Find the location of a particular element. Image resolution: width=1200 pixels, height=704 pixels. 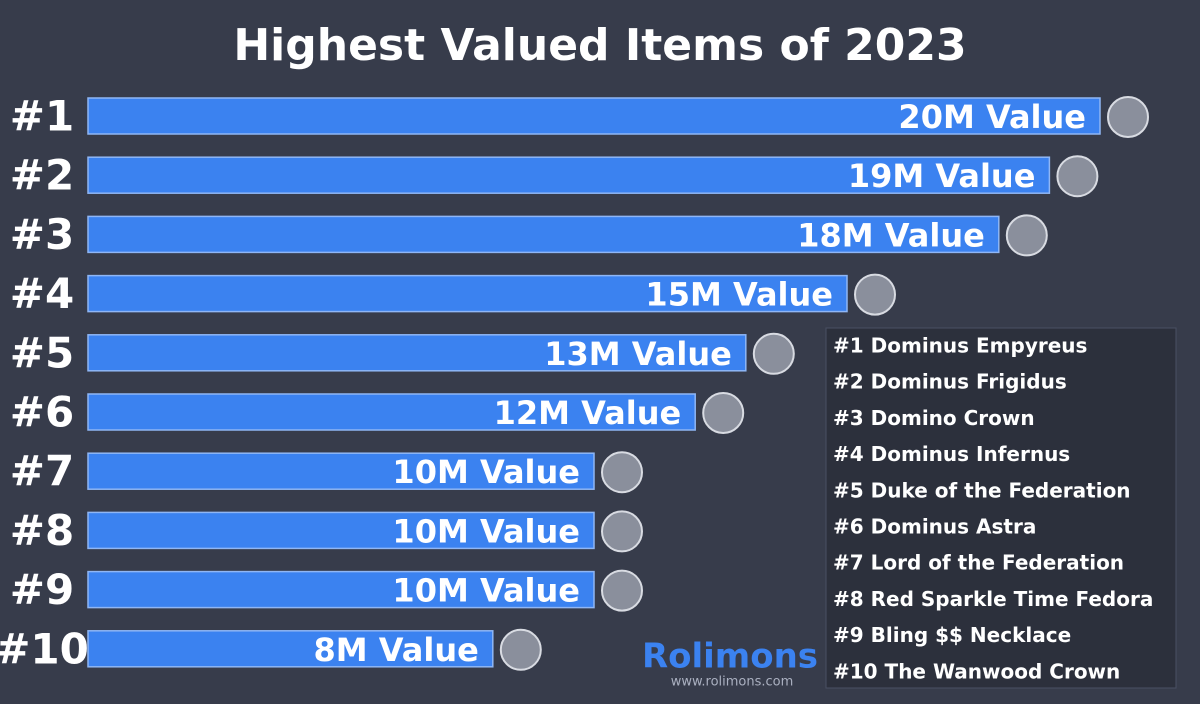

item-name: #10 The Wanwood Crown is located at coordinates (976, 671).